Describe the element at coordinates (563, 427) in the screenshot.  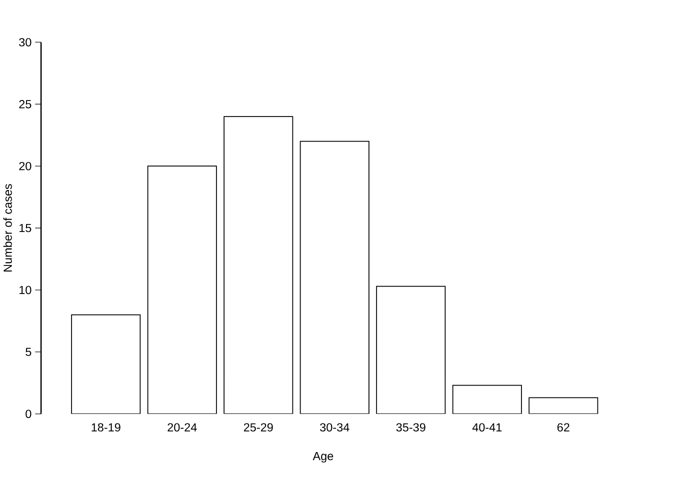
I see `x-tick-label: 62` at that location.